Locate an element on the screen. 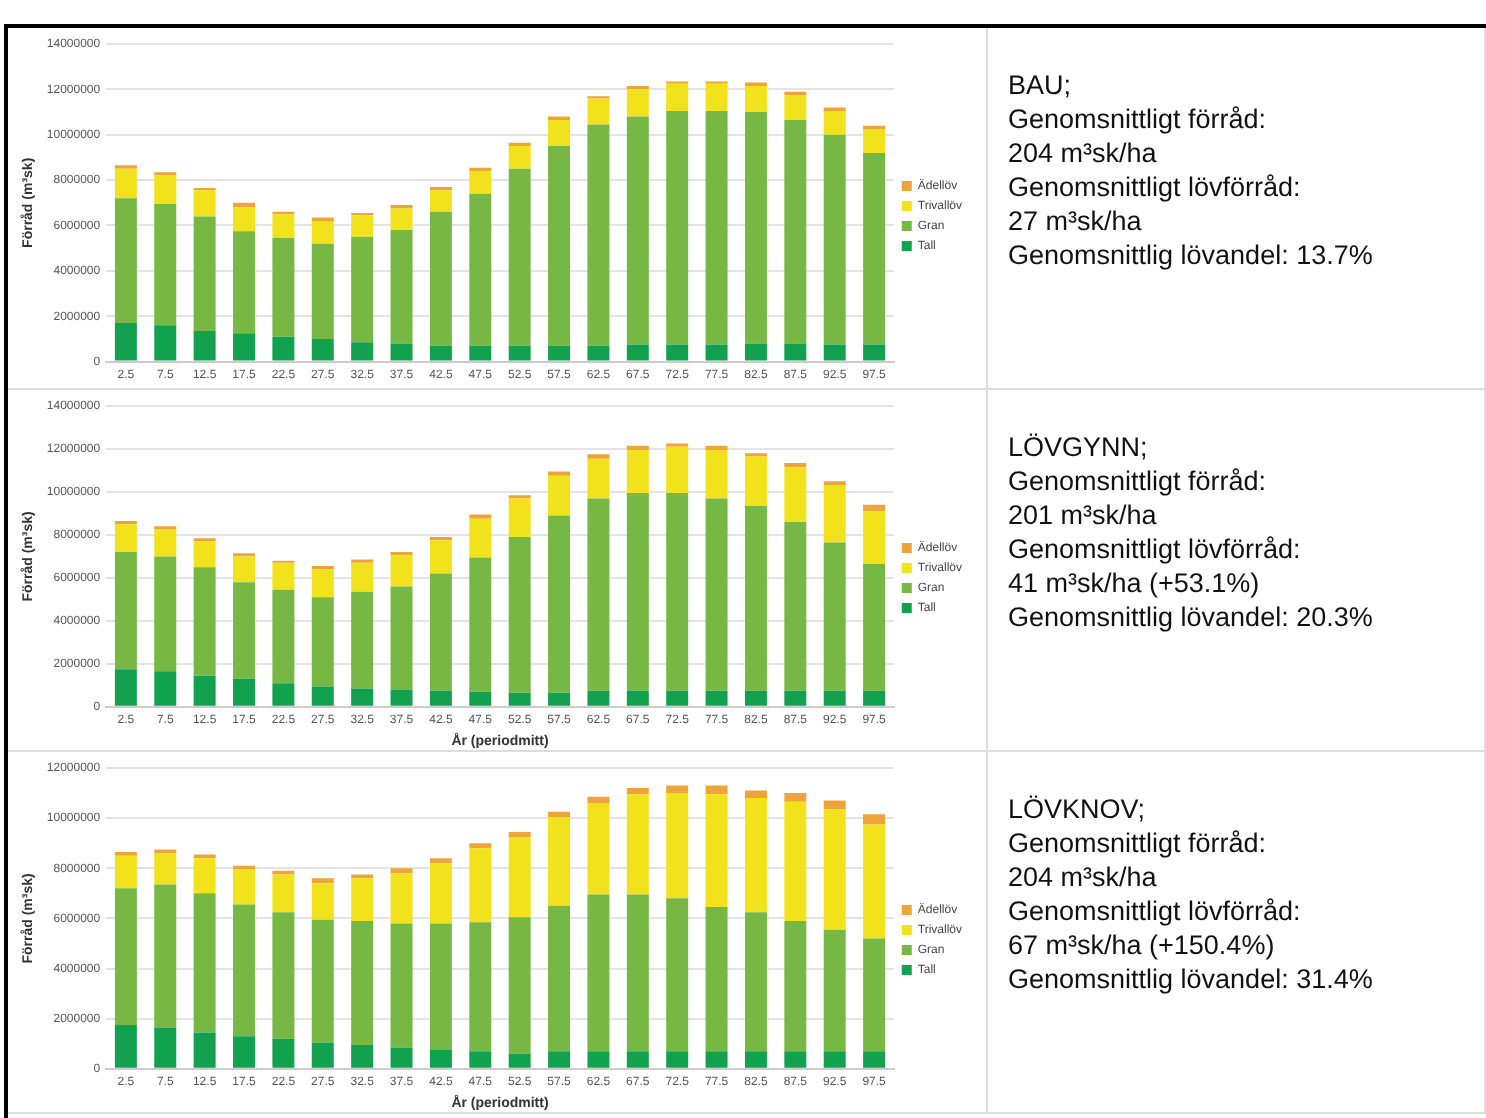  text: 27 m³sk/ha is located at coordinates (1076, 221).